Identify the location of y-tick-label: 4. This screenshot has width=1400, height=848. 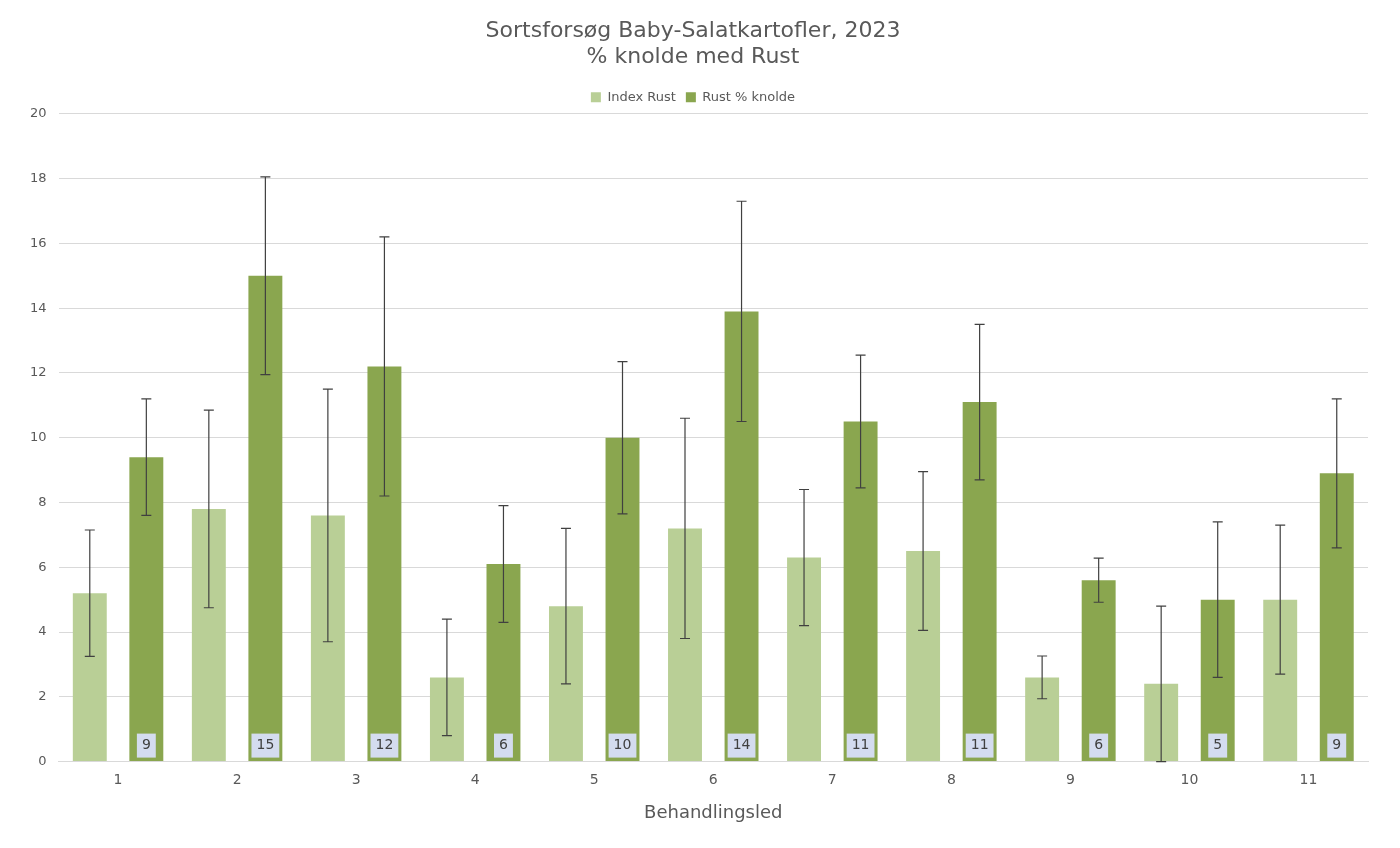
(42, 631).